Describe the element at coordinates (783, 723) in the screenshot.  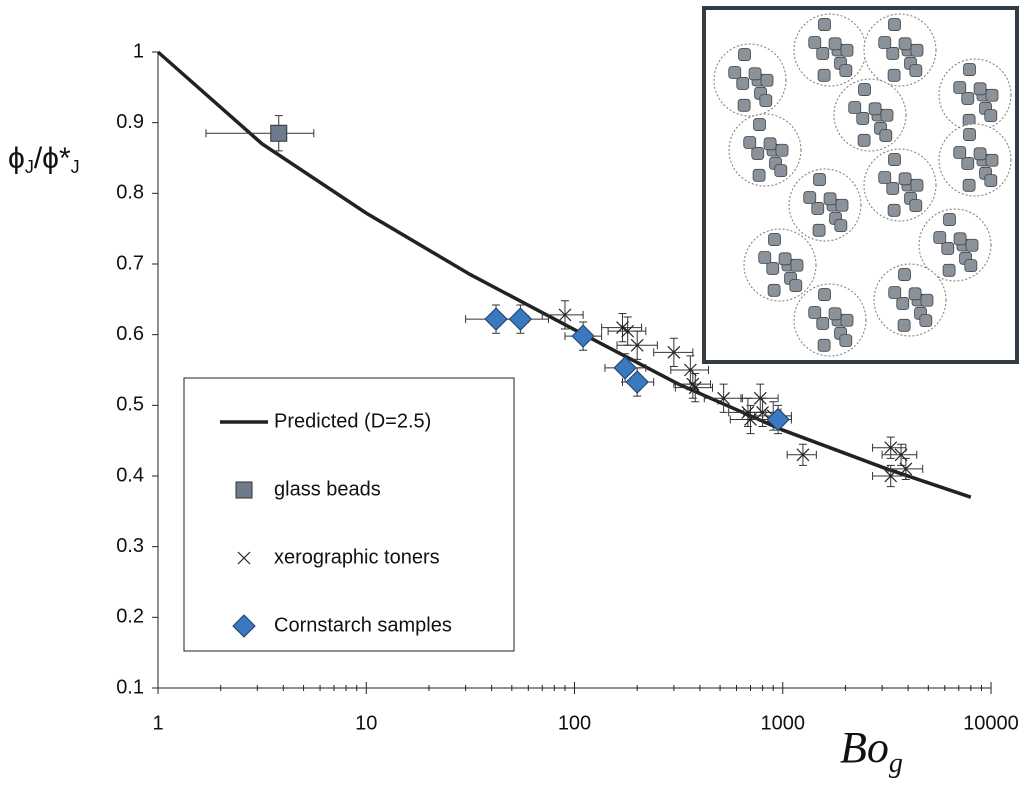
I see `x-tick-label: 1000` at that location.